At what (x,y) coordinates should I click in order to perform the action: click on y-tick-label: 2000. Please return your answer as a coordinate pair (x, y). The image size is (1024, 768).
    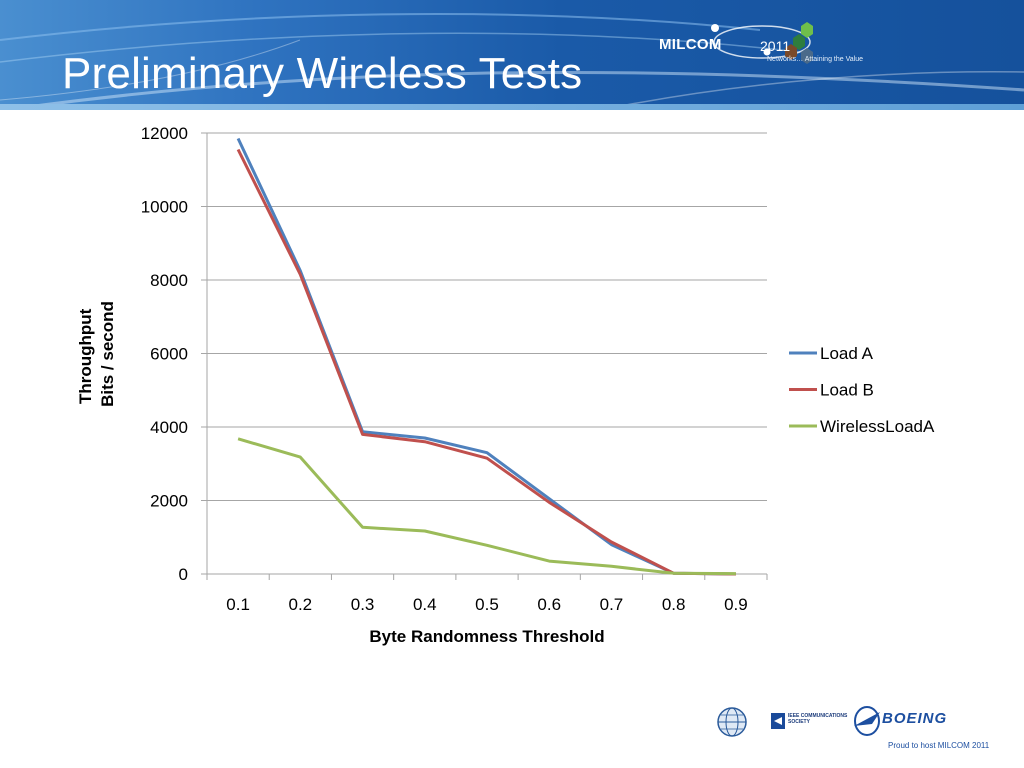
    Looking at the image, I should click on (169, 501).